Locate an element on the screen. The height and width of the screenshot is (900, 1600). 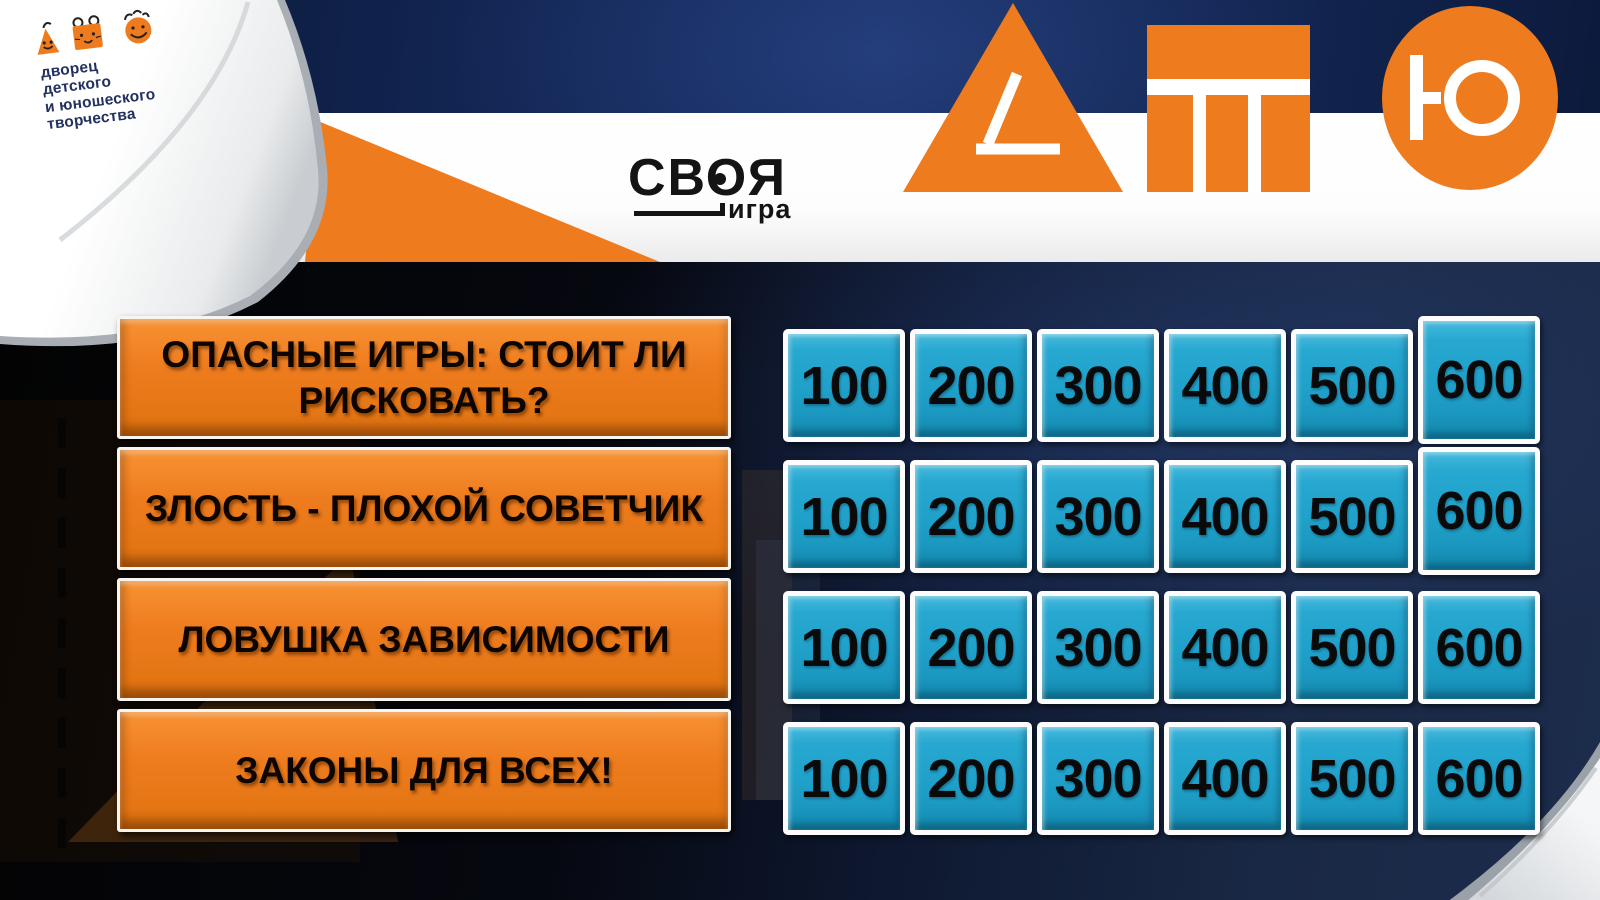
tile-row4-400: 400 is located at coordinates (1225, 778).